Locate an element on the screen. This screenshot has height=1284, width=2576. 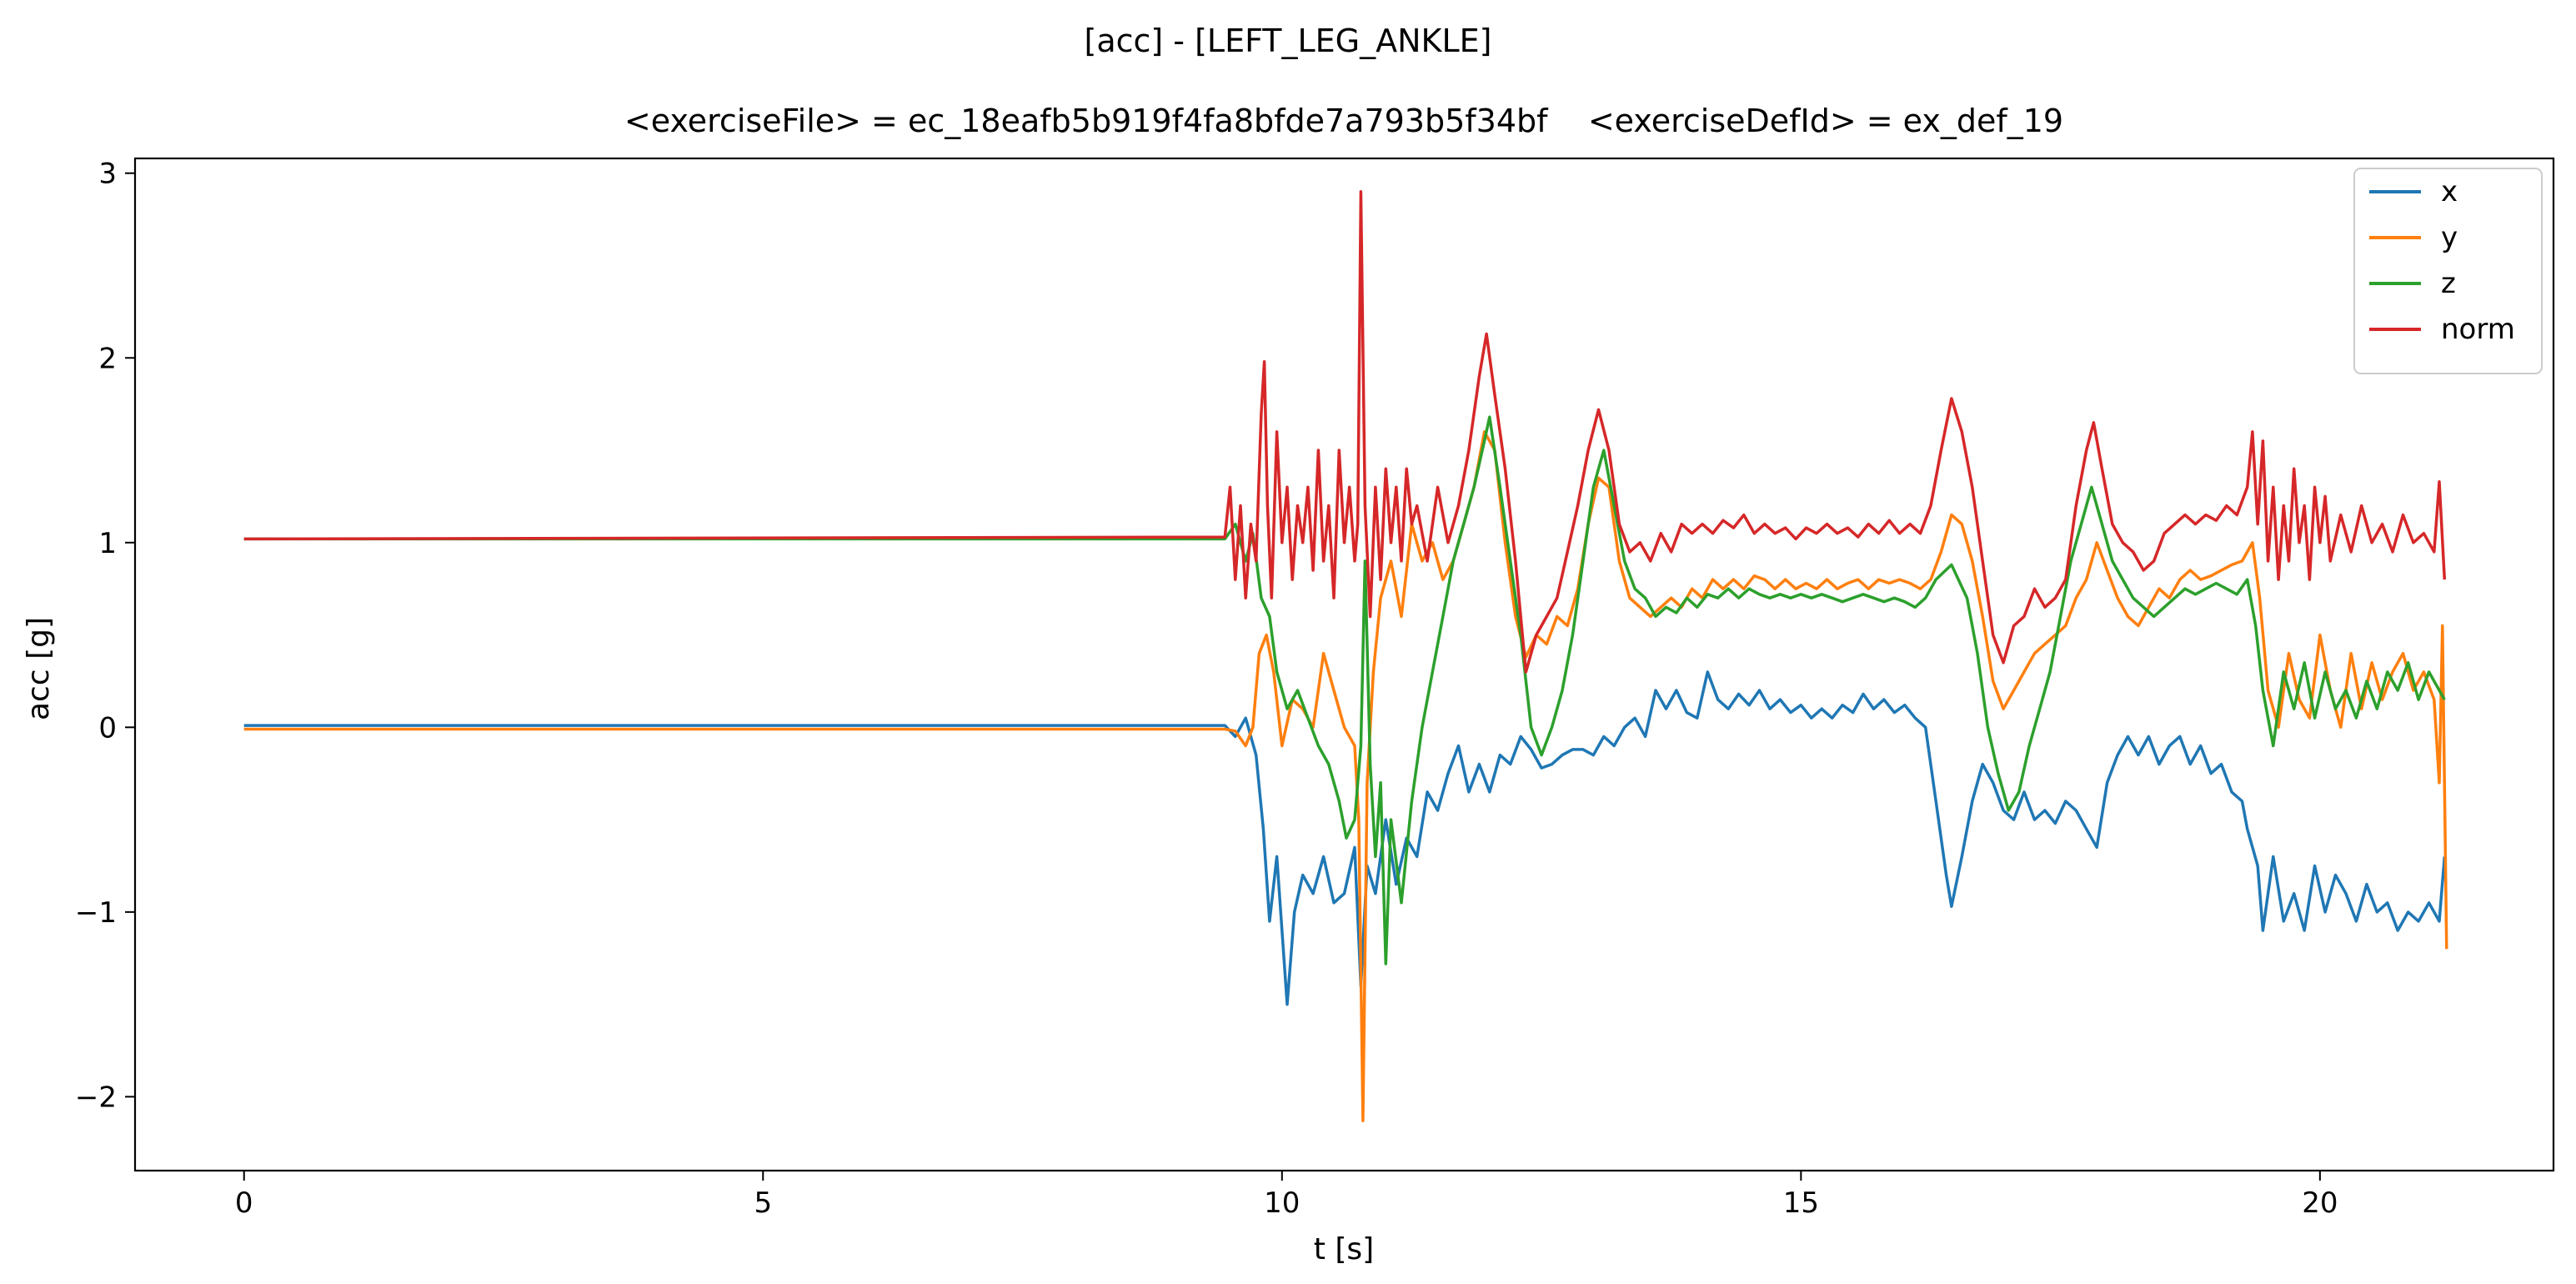
x-tick-label: 0 is located at coordinates (244, 1203).